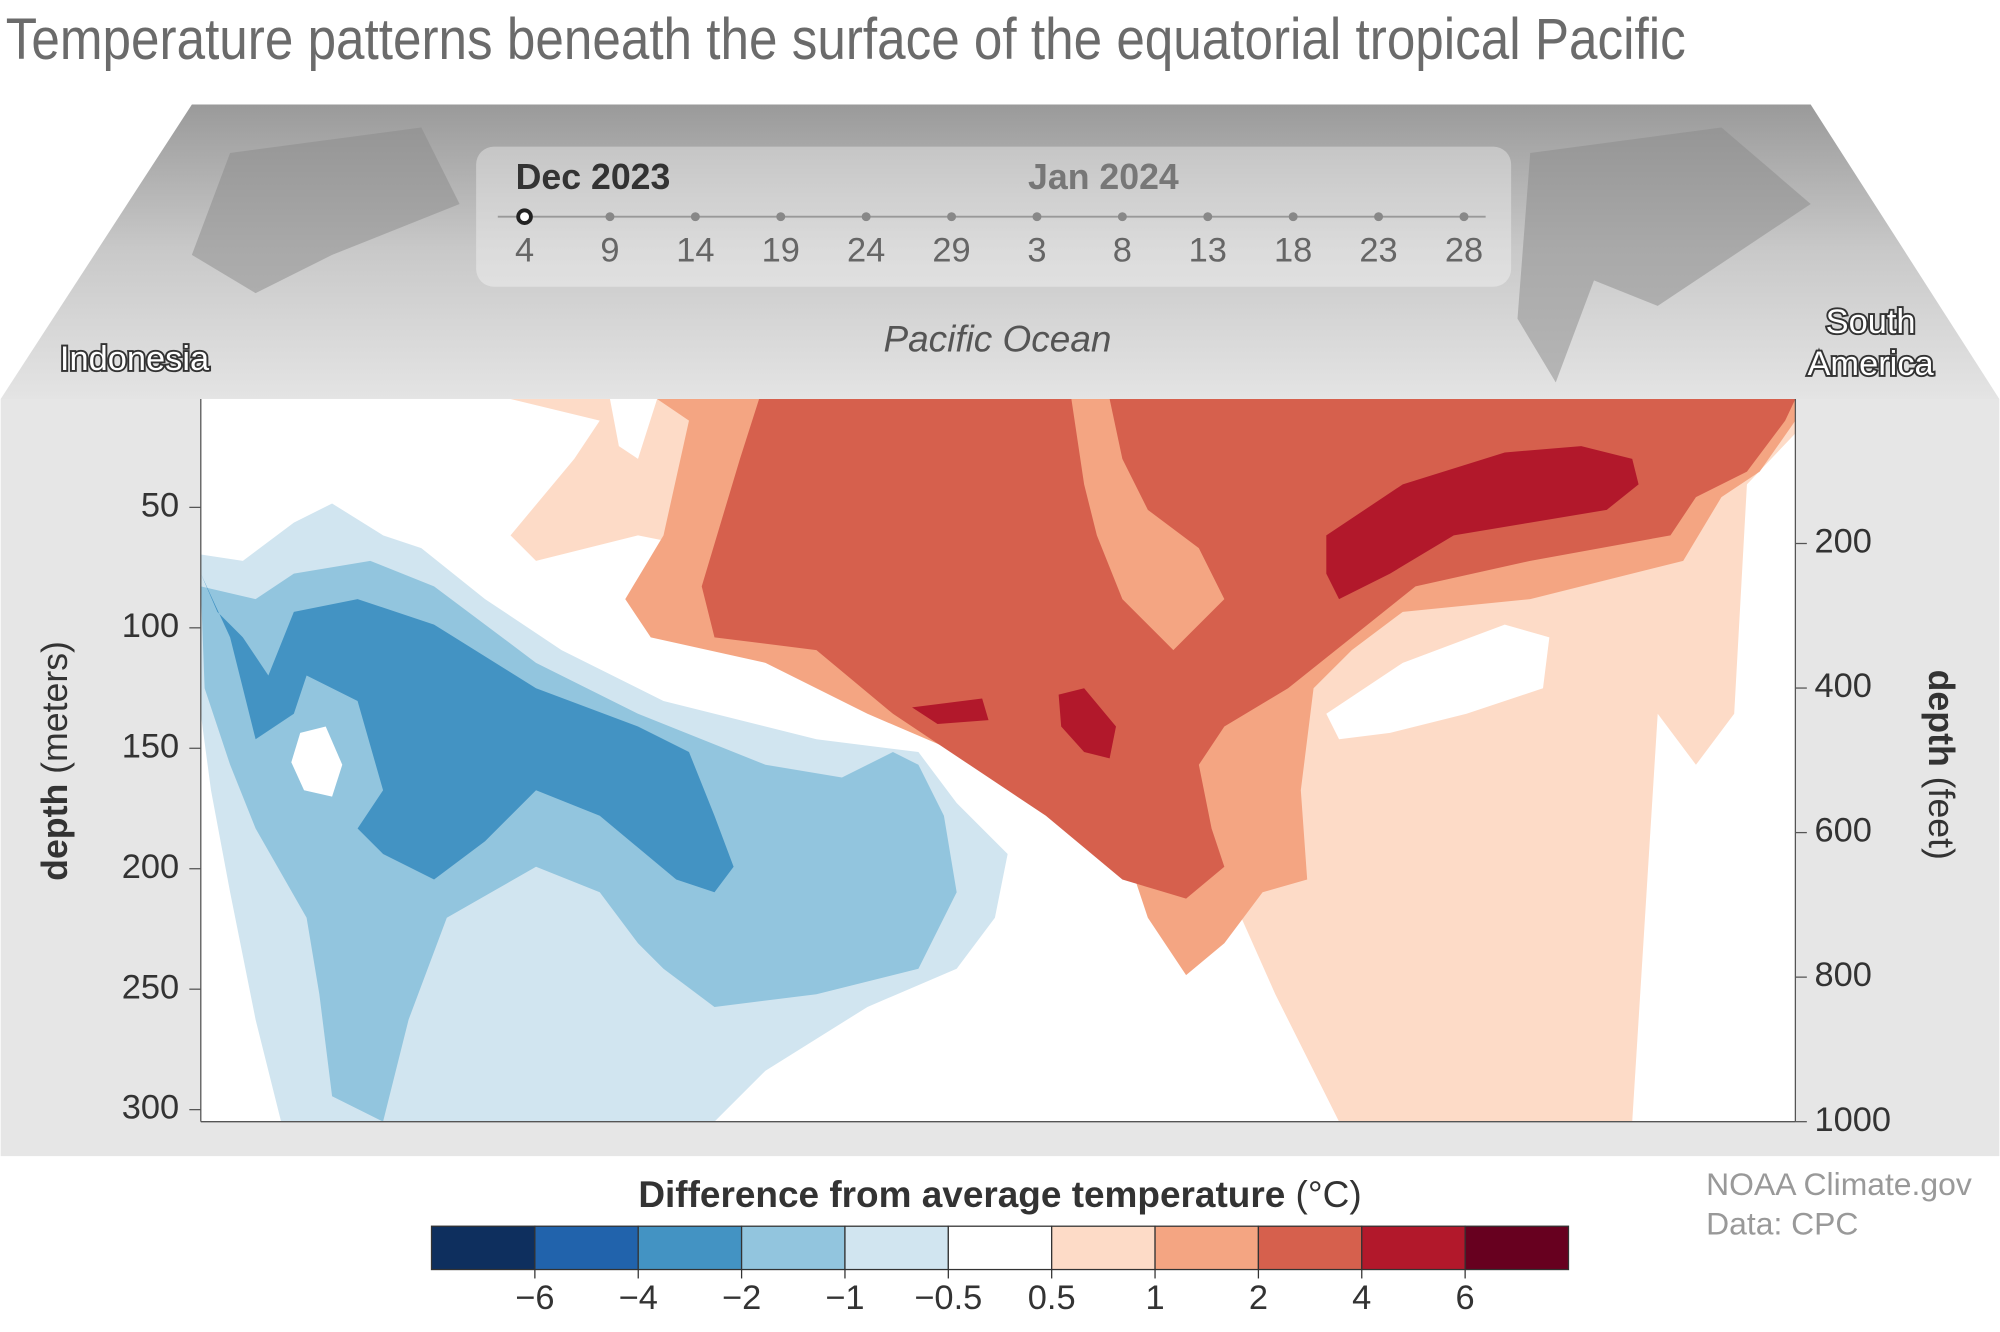  I want to click on timeline-day: 28, so click(1464, 250).